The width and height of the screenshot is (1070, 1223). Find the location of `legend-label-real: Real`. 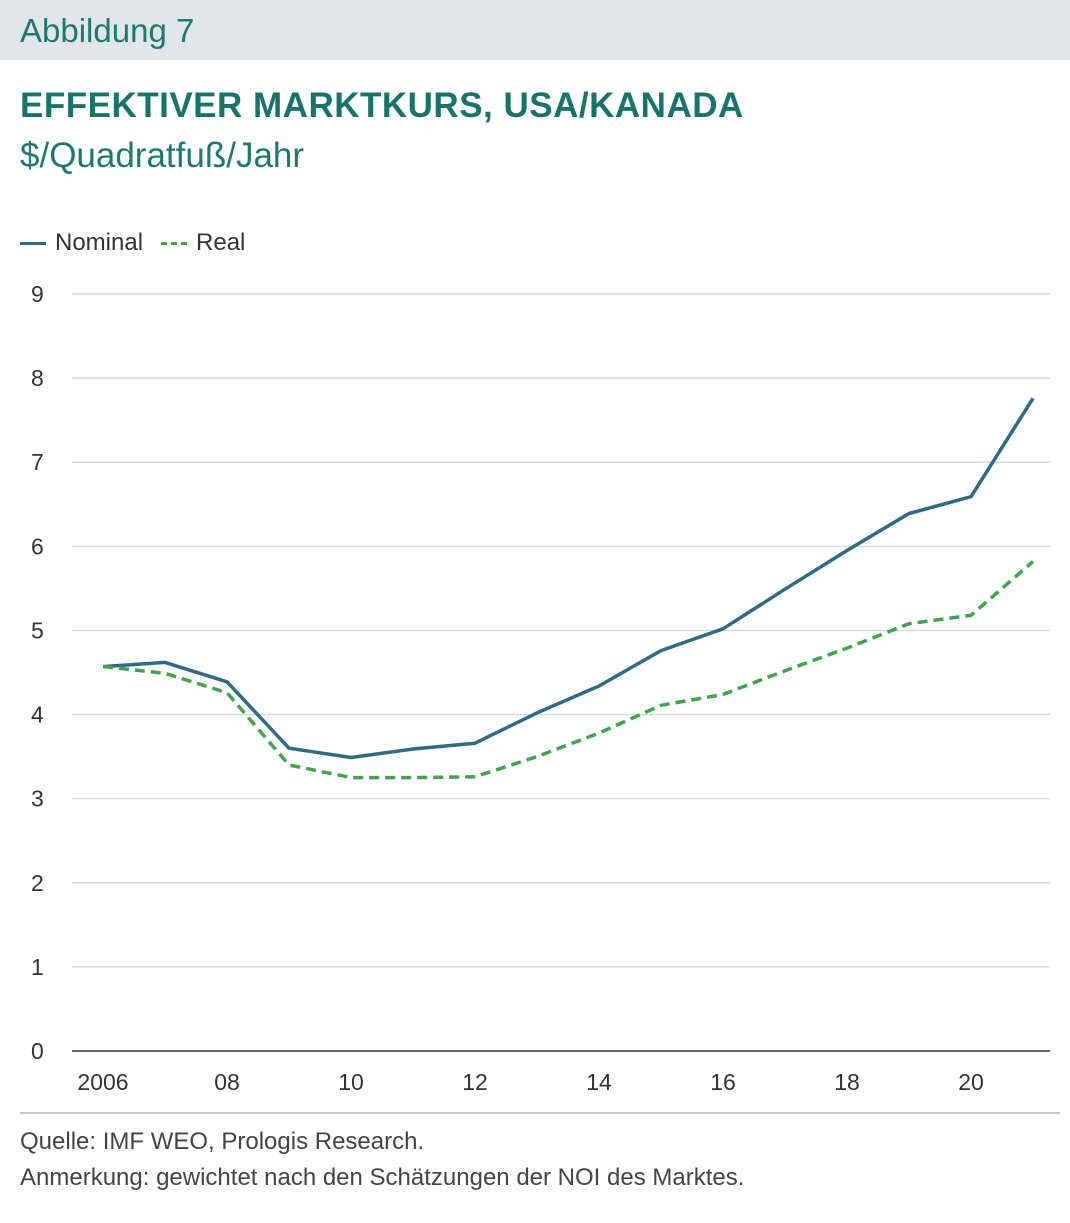

legend-label-real: Real is located at coordinates (221, 242).